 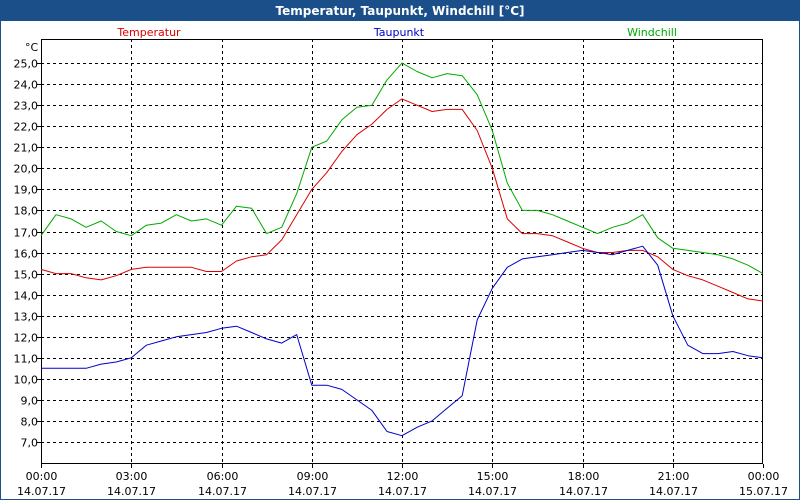 What do you see at coordinates (26, 317) in the screenshot?
I see `y-tick-label: 13,0` at bounding box center [26, 317].